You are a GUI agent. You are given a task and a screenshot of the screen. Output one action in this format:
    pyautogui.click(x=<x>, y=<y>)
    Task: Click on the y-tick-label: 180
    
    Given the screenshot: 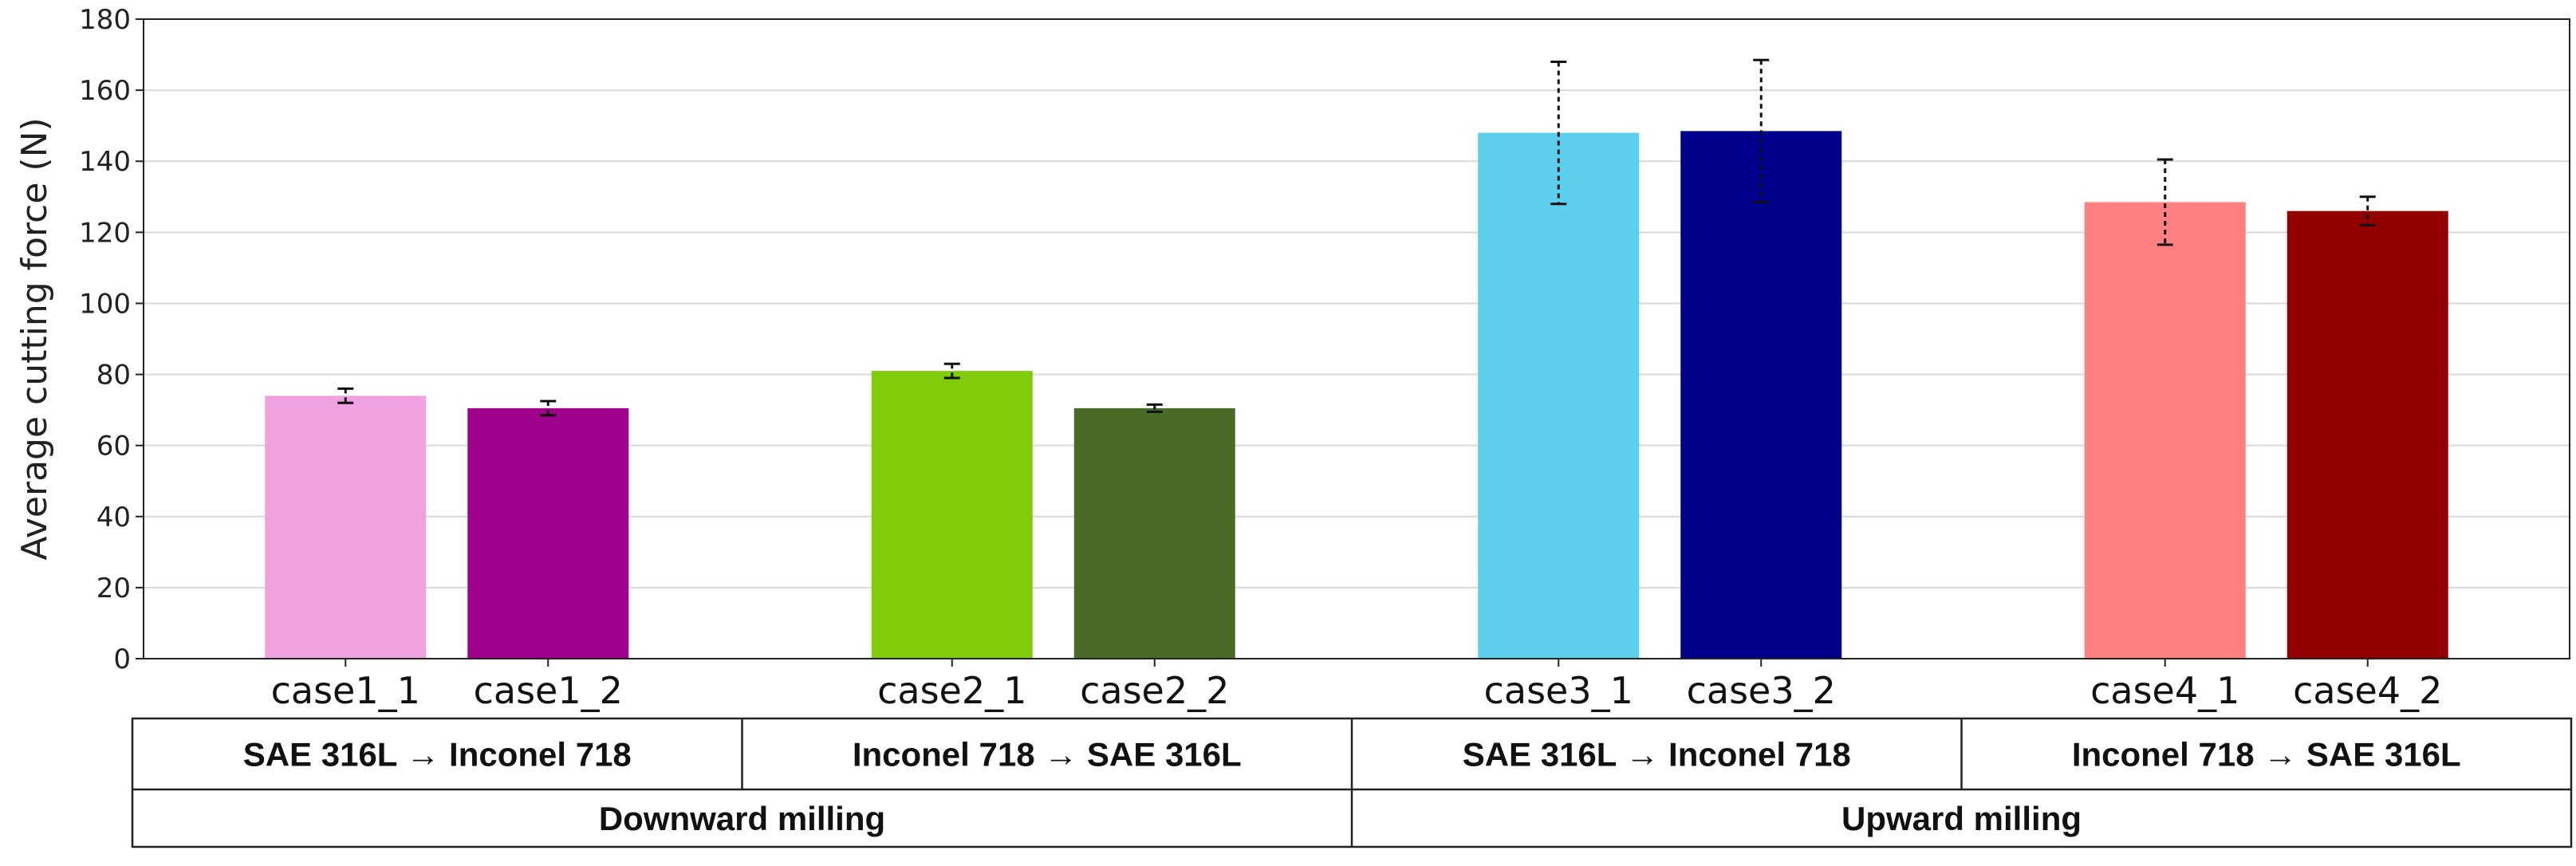 What is the action you would take?
    pyautogui.click(x=105, y=20)
    